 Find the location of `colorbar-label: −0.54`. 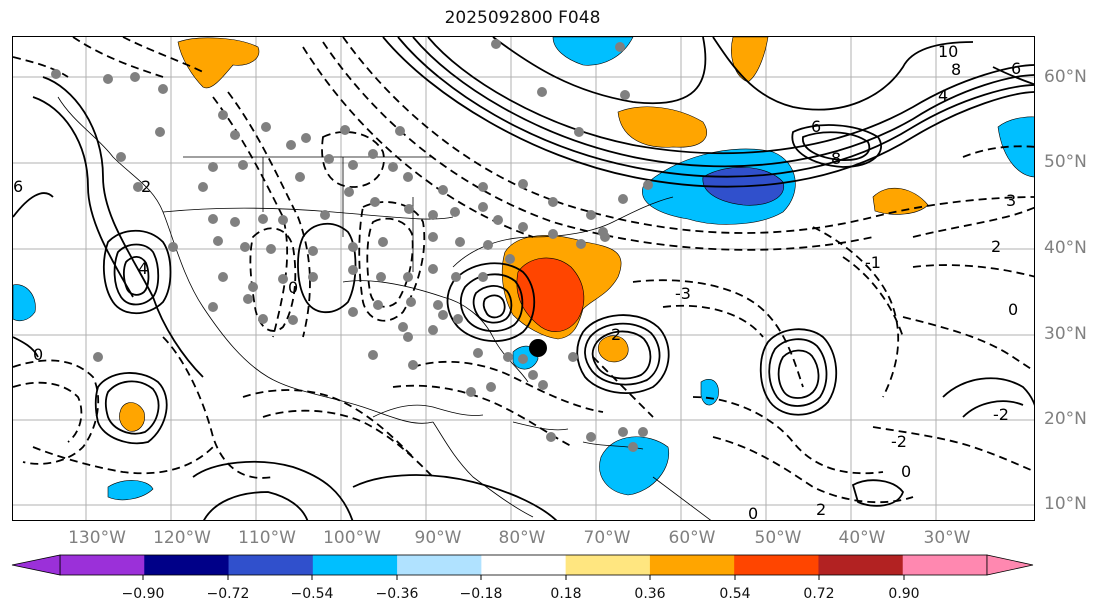

colorbar-label: −0.54 is located at coordinates (312, 594).